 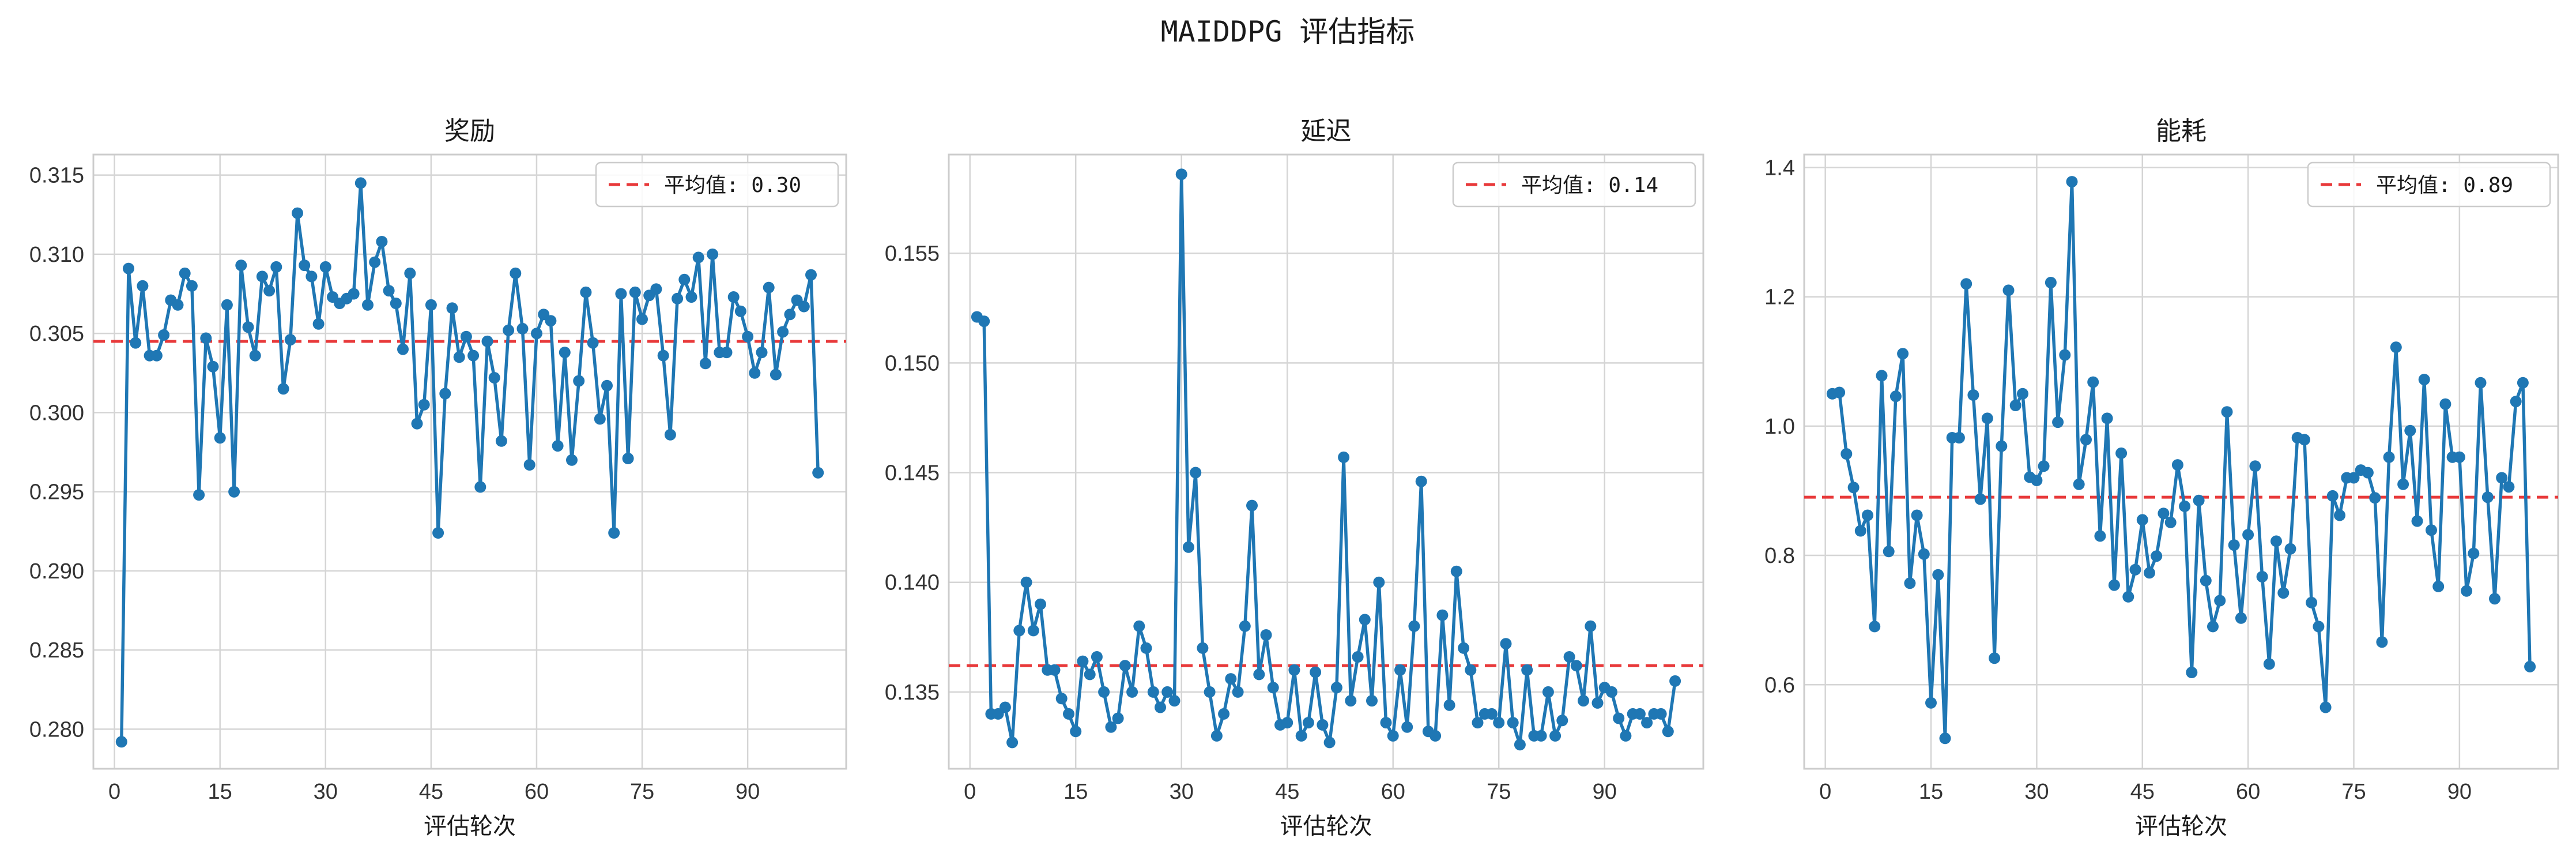 I want to click on y-tick-label: 0.280, so click(x=56, y=729).